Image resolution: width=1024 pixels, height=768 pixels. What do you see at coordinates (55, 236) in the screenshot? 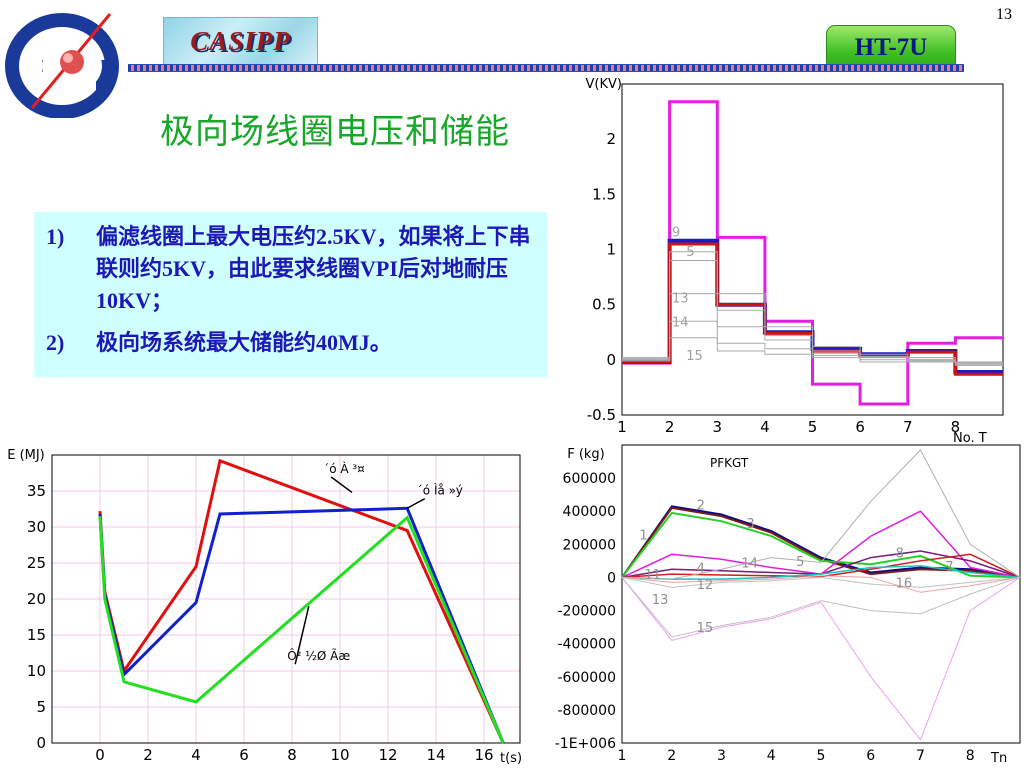
I see `note-number: 1)` at bounding box center [55, 236].